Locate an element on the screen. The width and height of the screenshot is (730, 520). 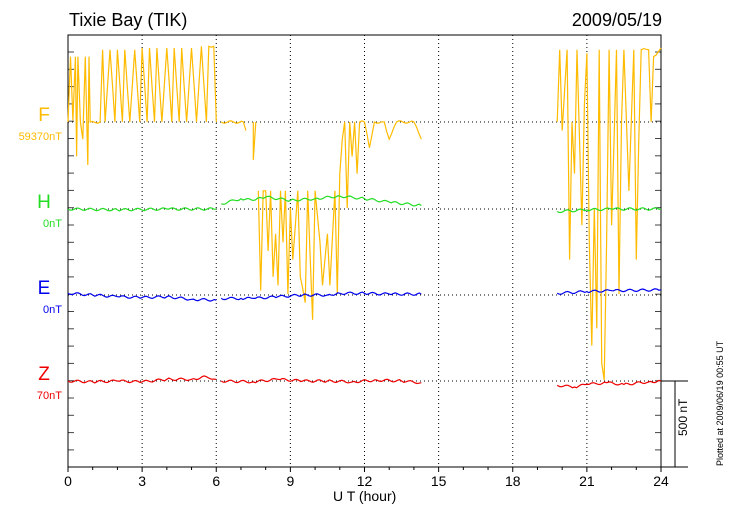
x-axis-label: U T (hour) is located at coordinates (365, 496).